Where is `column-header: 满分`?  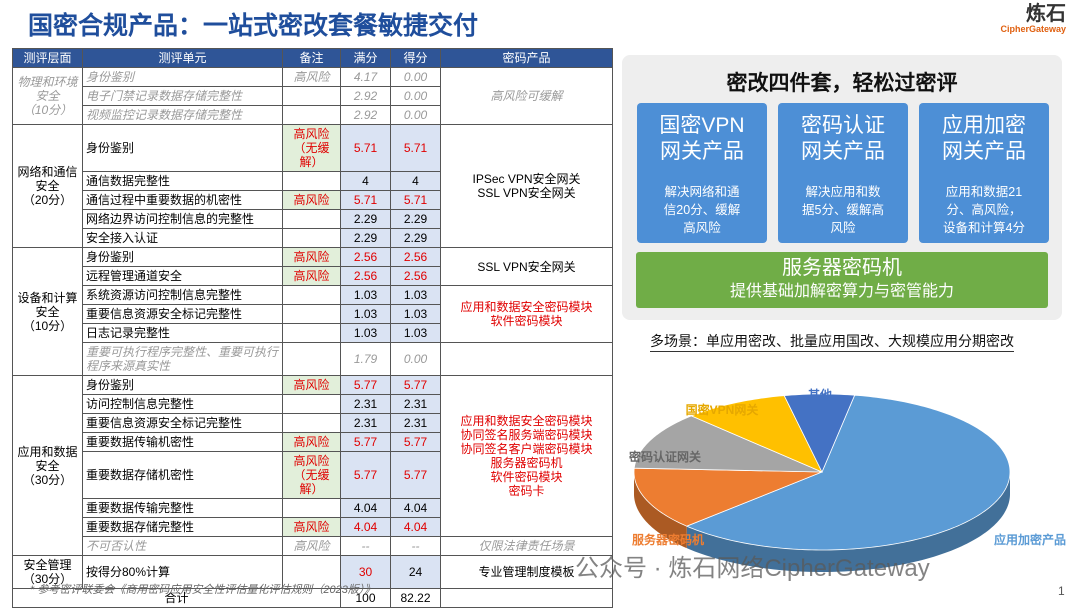 column-header: 满分 is located at coordinates (365, 58).